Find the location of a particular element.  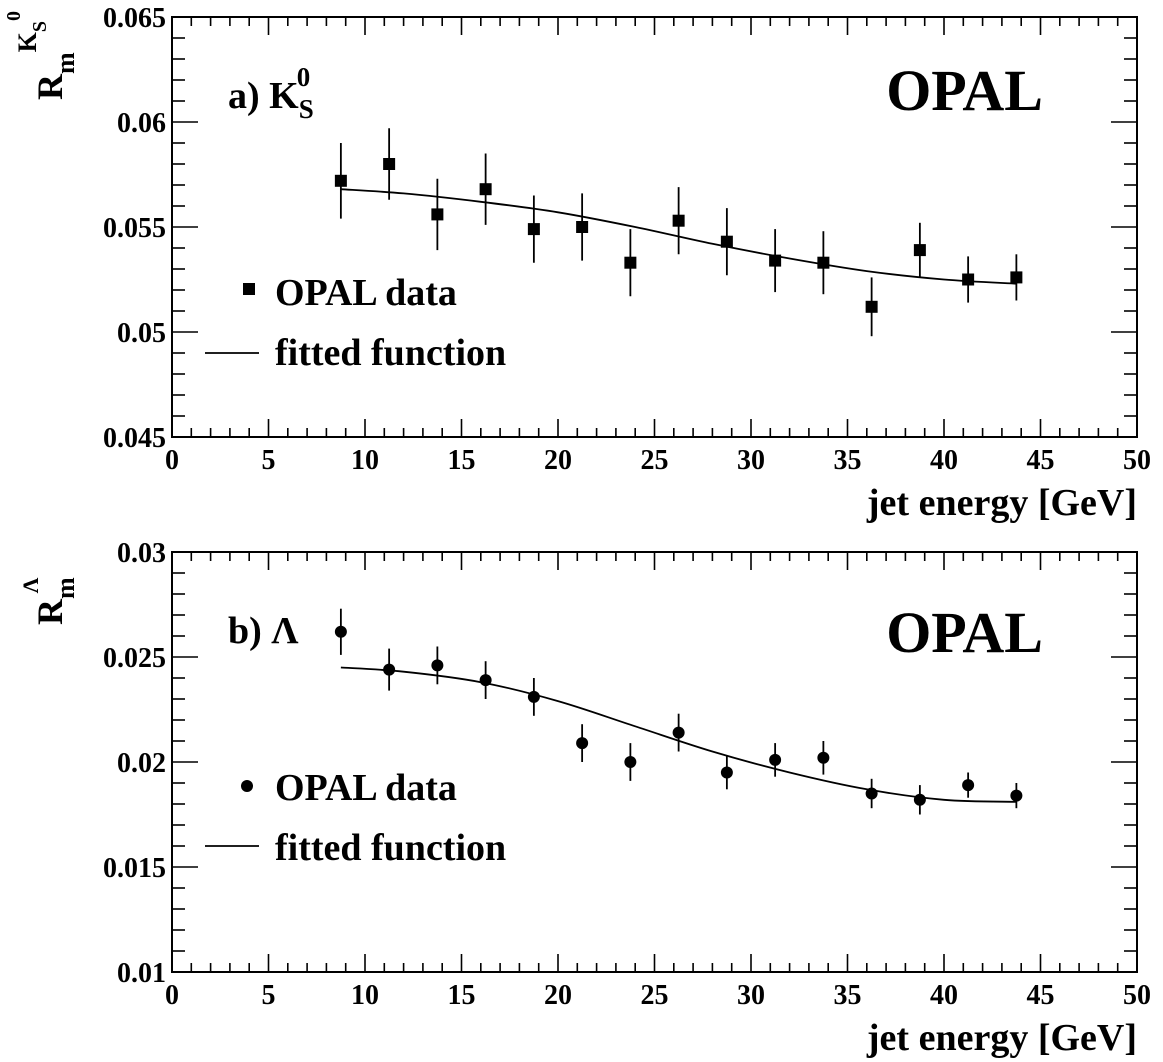

y-tick-label: 0.03 is located at coordinates (141, 553).